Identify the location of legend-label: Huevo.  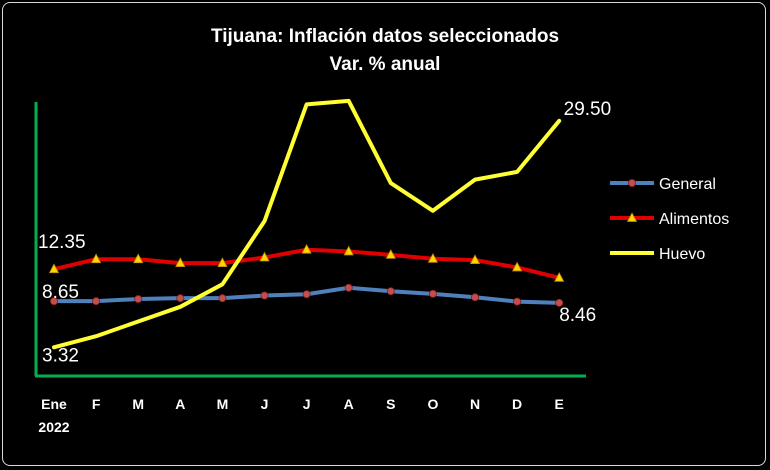
(682, 254).